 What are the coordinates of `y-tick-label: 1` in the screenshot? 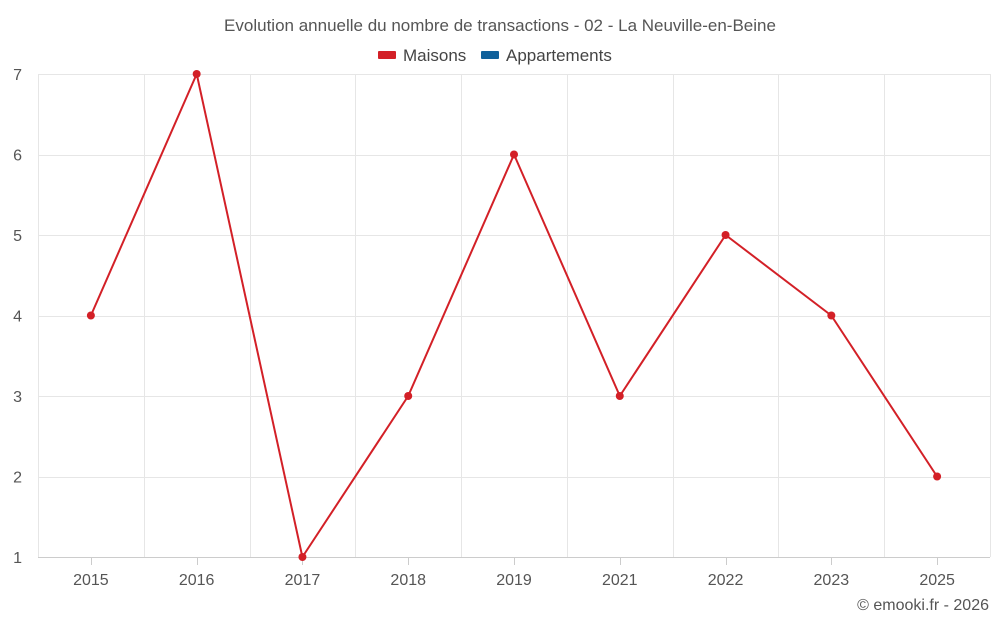 It's located at (17, 558).